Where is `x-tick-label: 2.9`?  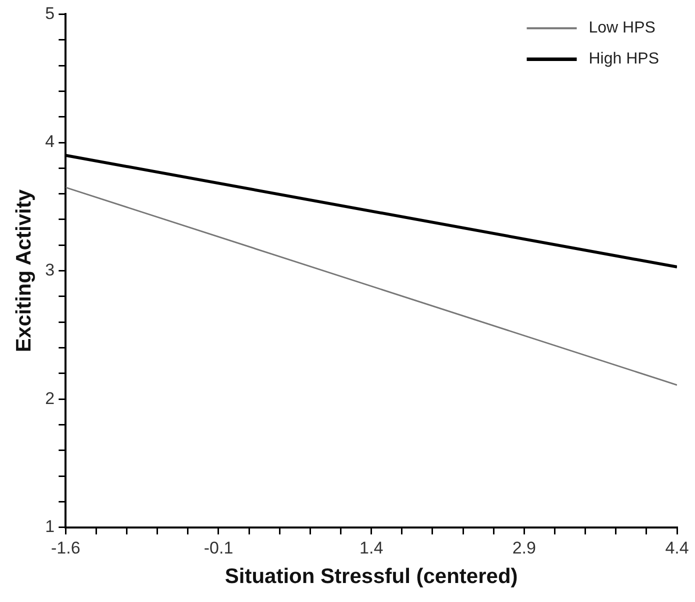 x-tick-label: 2.9 is located at coordinates (524, 548).